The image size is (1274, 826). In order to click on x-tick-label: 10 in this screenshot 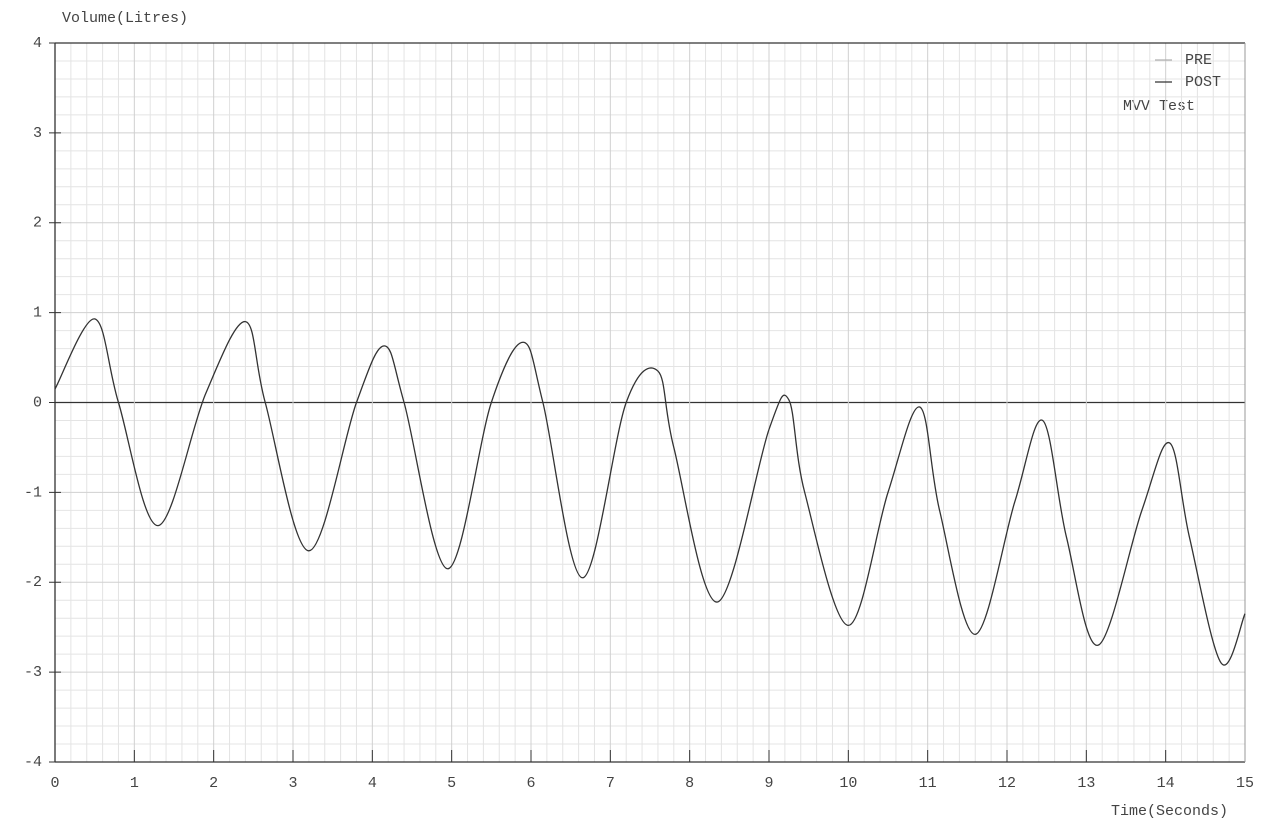, I will do `click(848, 783)`.